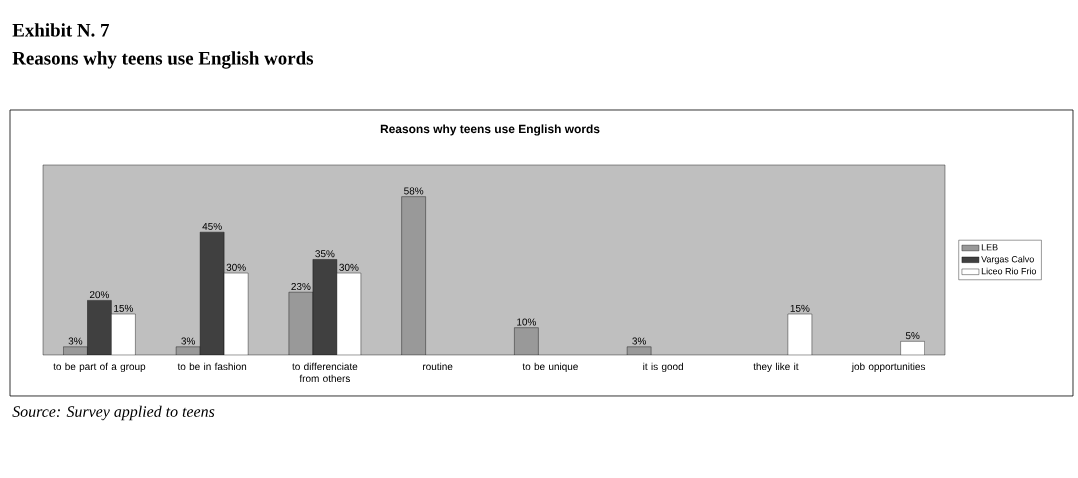 The image size is (1078, 478). What do you see at coordinates (438, 366) in the screenshot?
I see `x-tick-label: routine` at bounding box center [438, 366].